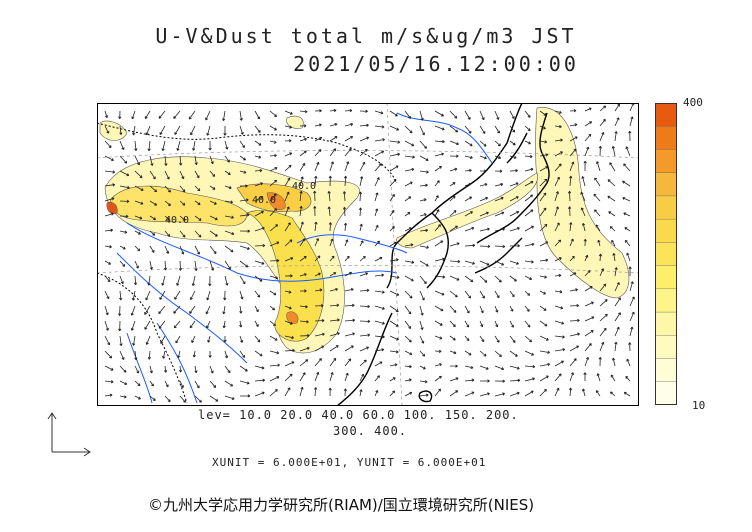 The width and height of the screenshot is (752, 532). What do you see at coordinates (177, 220) in the screenshot?
I see `contour-label: 40.0` at bounding box center [177, 220].